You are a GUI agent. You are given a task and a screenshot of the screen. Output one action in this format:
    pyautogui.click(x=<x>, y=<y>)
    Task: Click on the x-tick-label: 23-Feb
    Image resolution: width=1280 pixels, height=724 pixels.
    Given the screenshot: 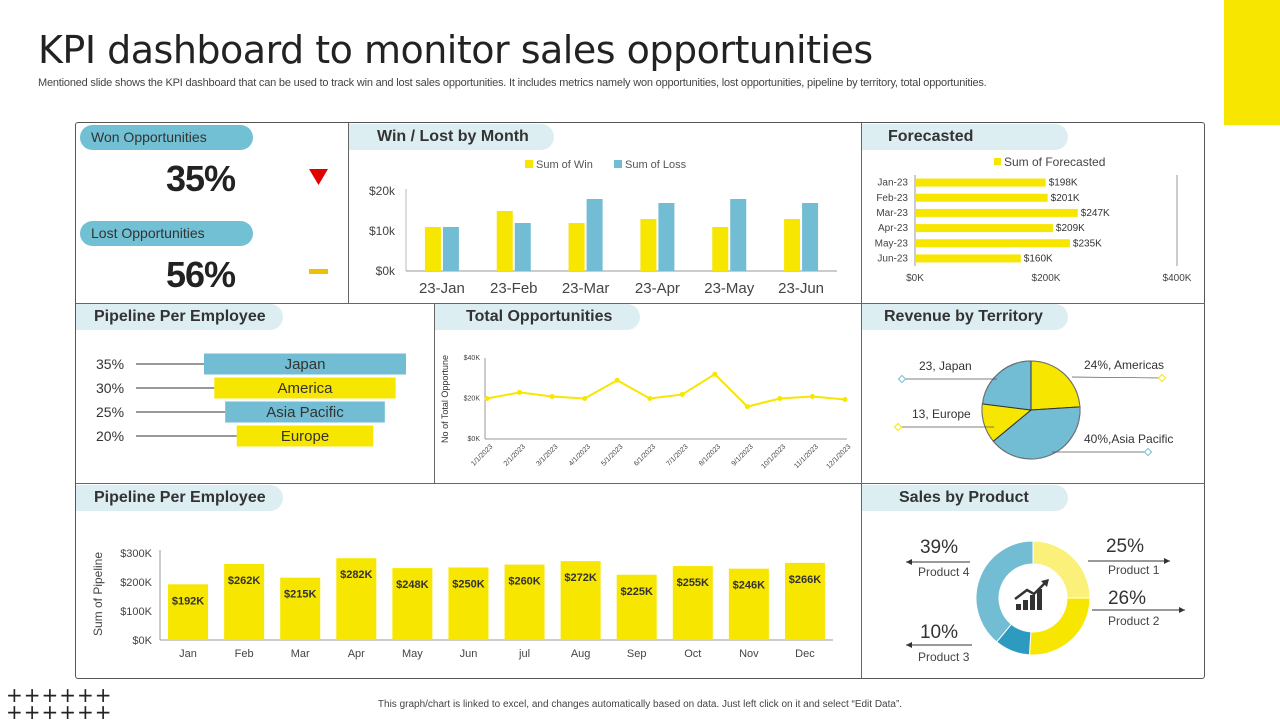 What is the action you would take?
    pyautogui.click(x=514, y=288)
    